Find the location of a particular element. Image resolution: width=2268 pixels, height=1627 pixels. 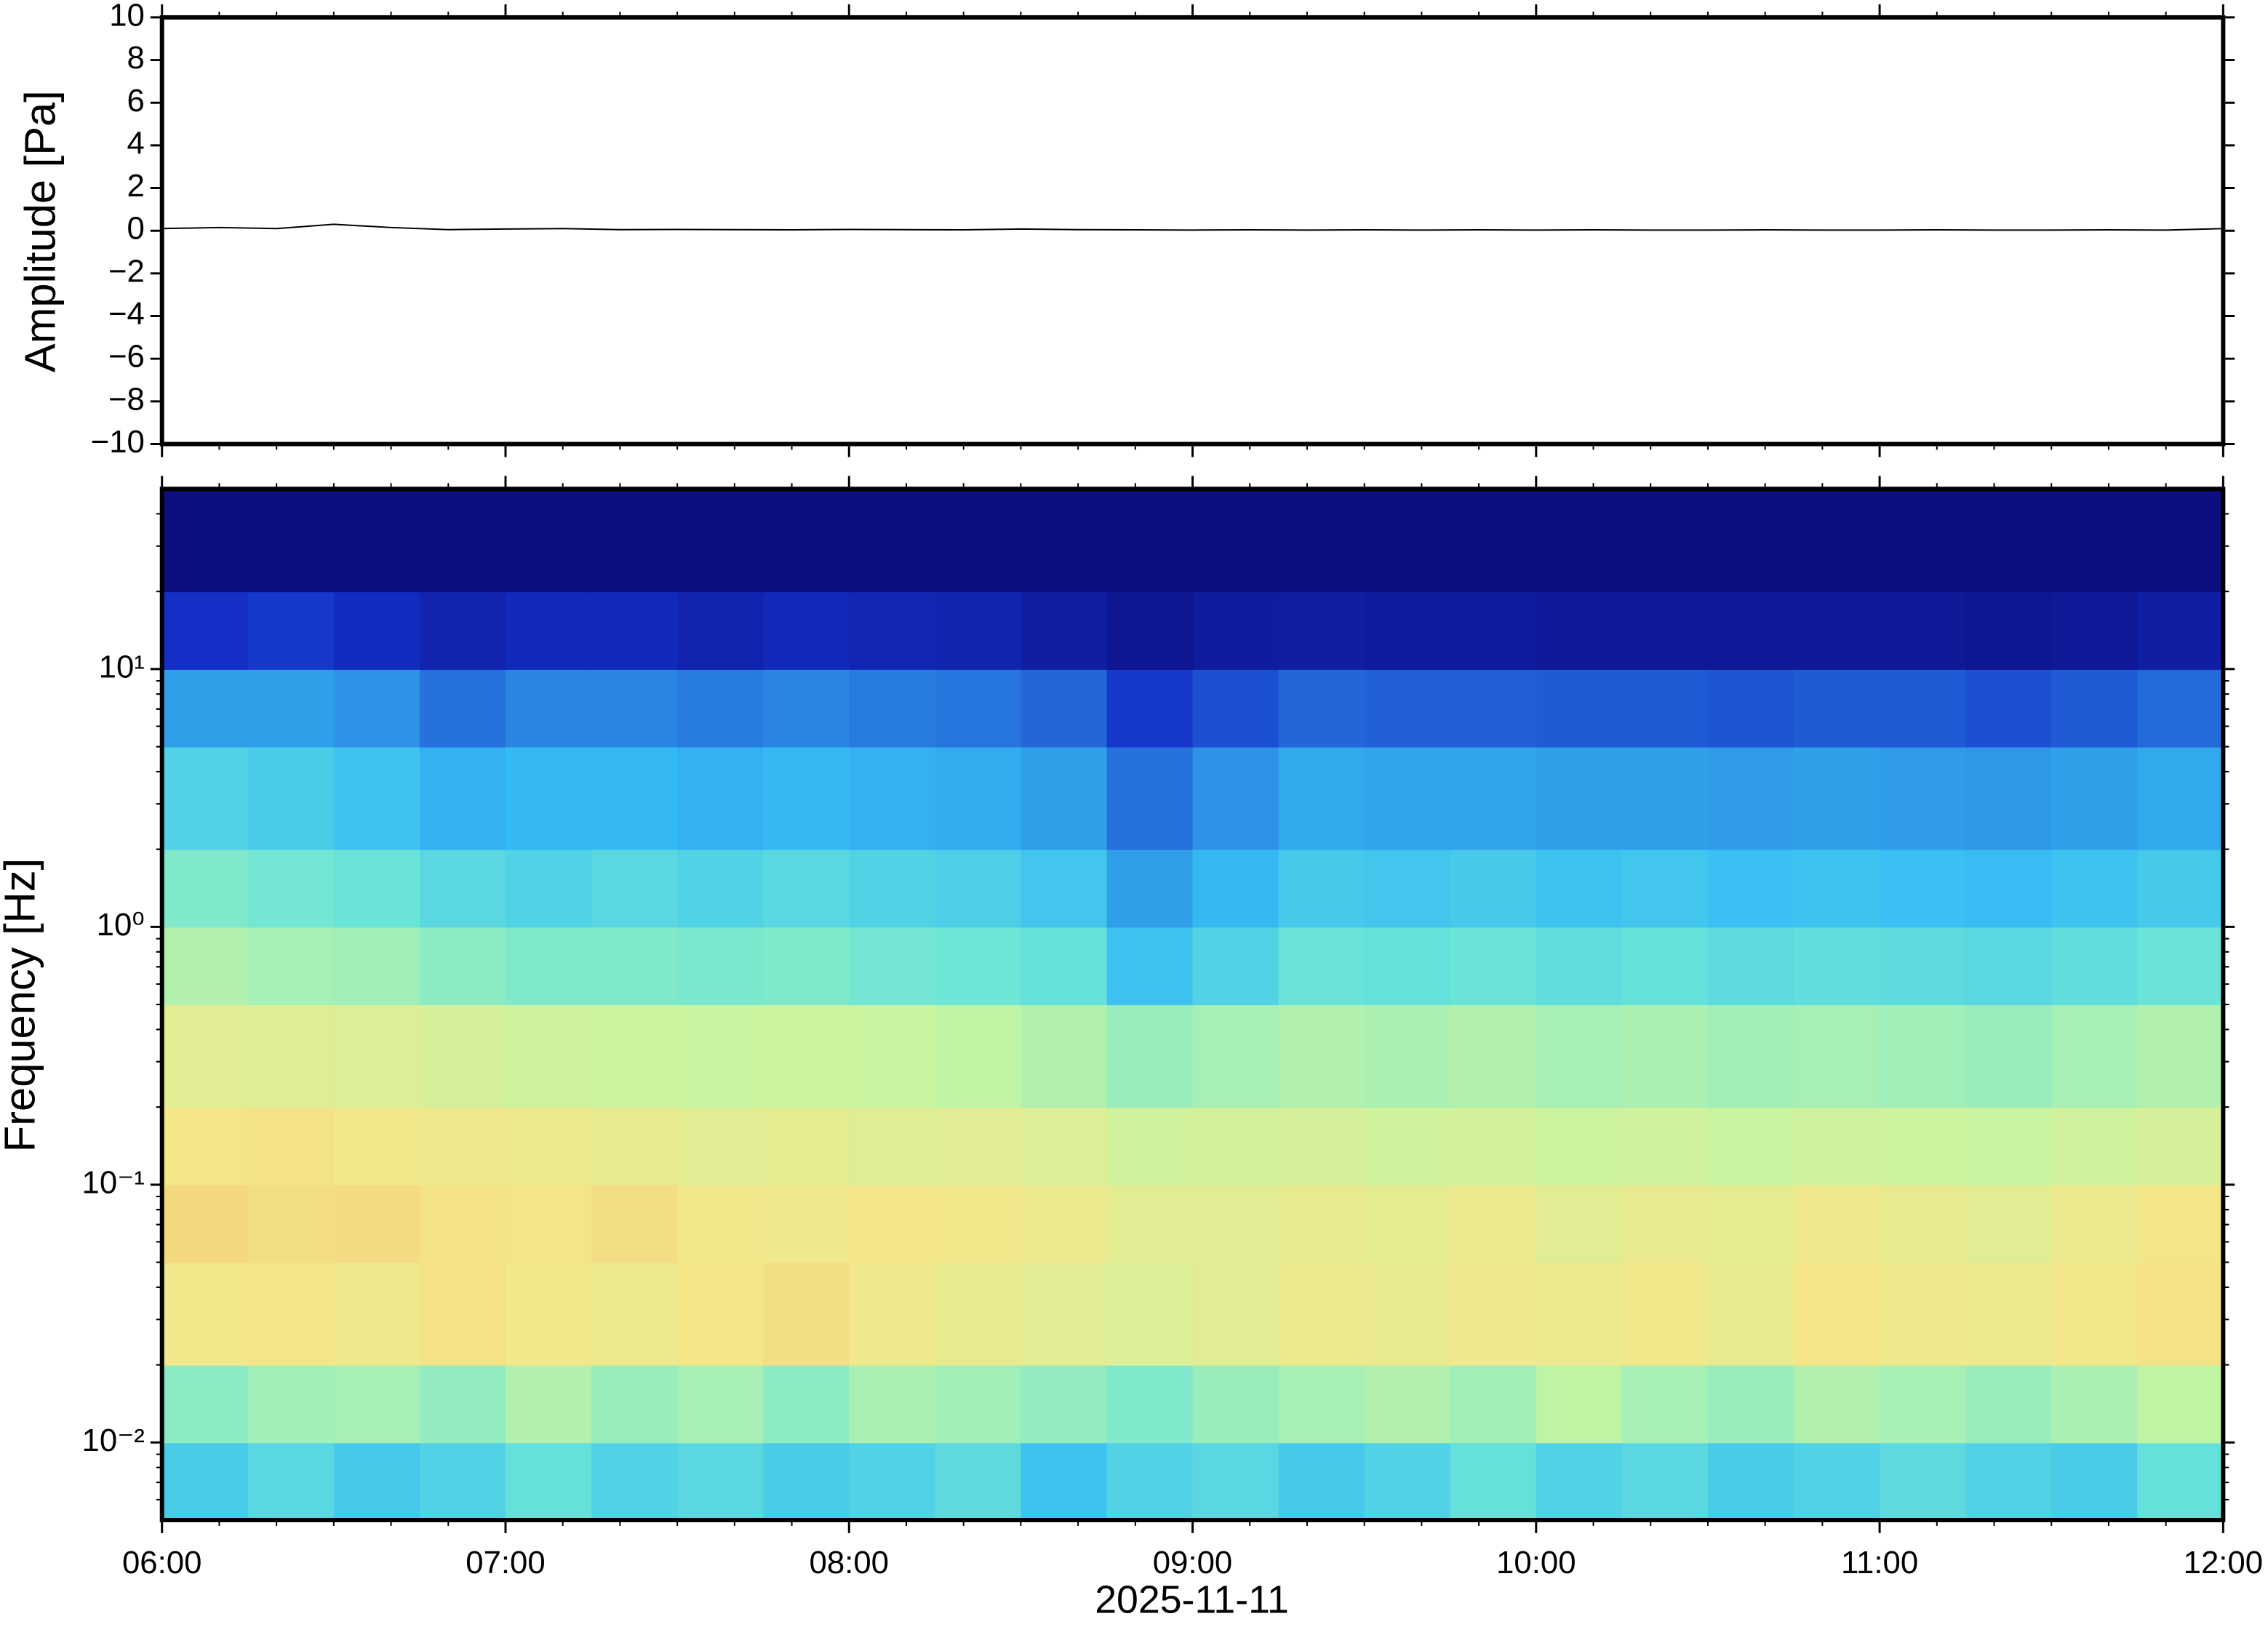

y-tick-label: −4 is located at coordinates (126, 314).